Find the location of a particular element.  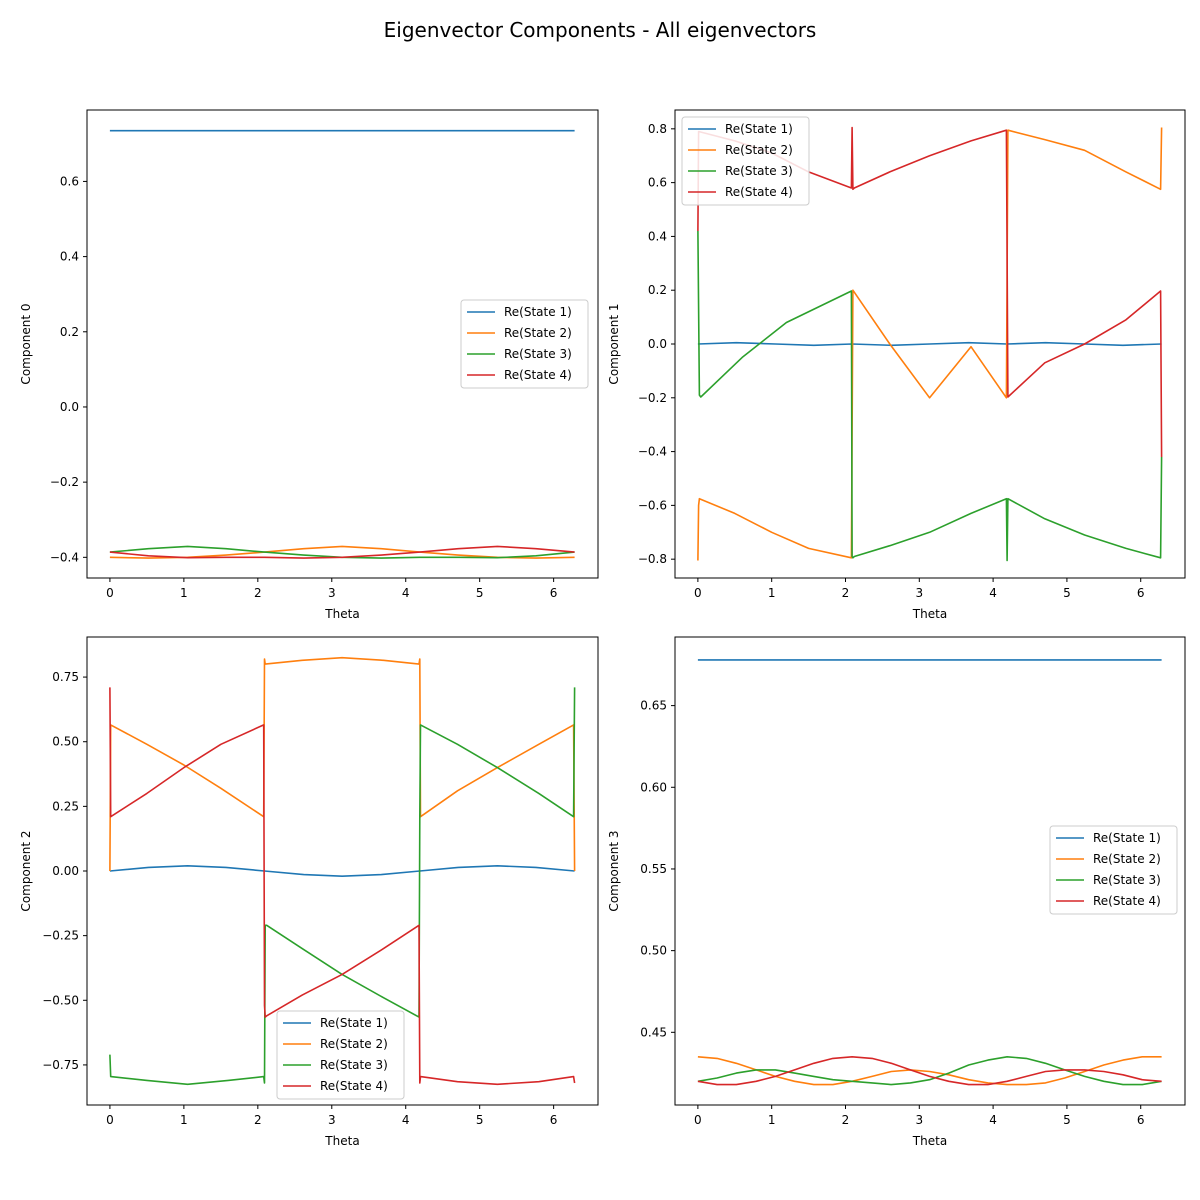

y-axis-label: Component 2 is located at coordinates (26, 870).